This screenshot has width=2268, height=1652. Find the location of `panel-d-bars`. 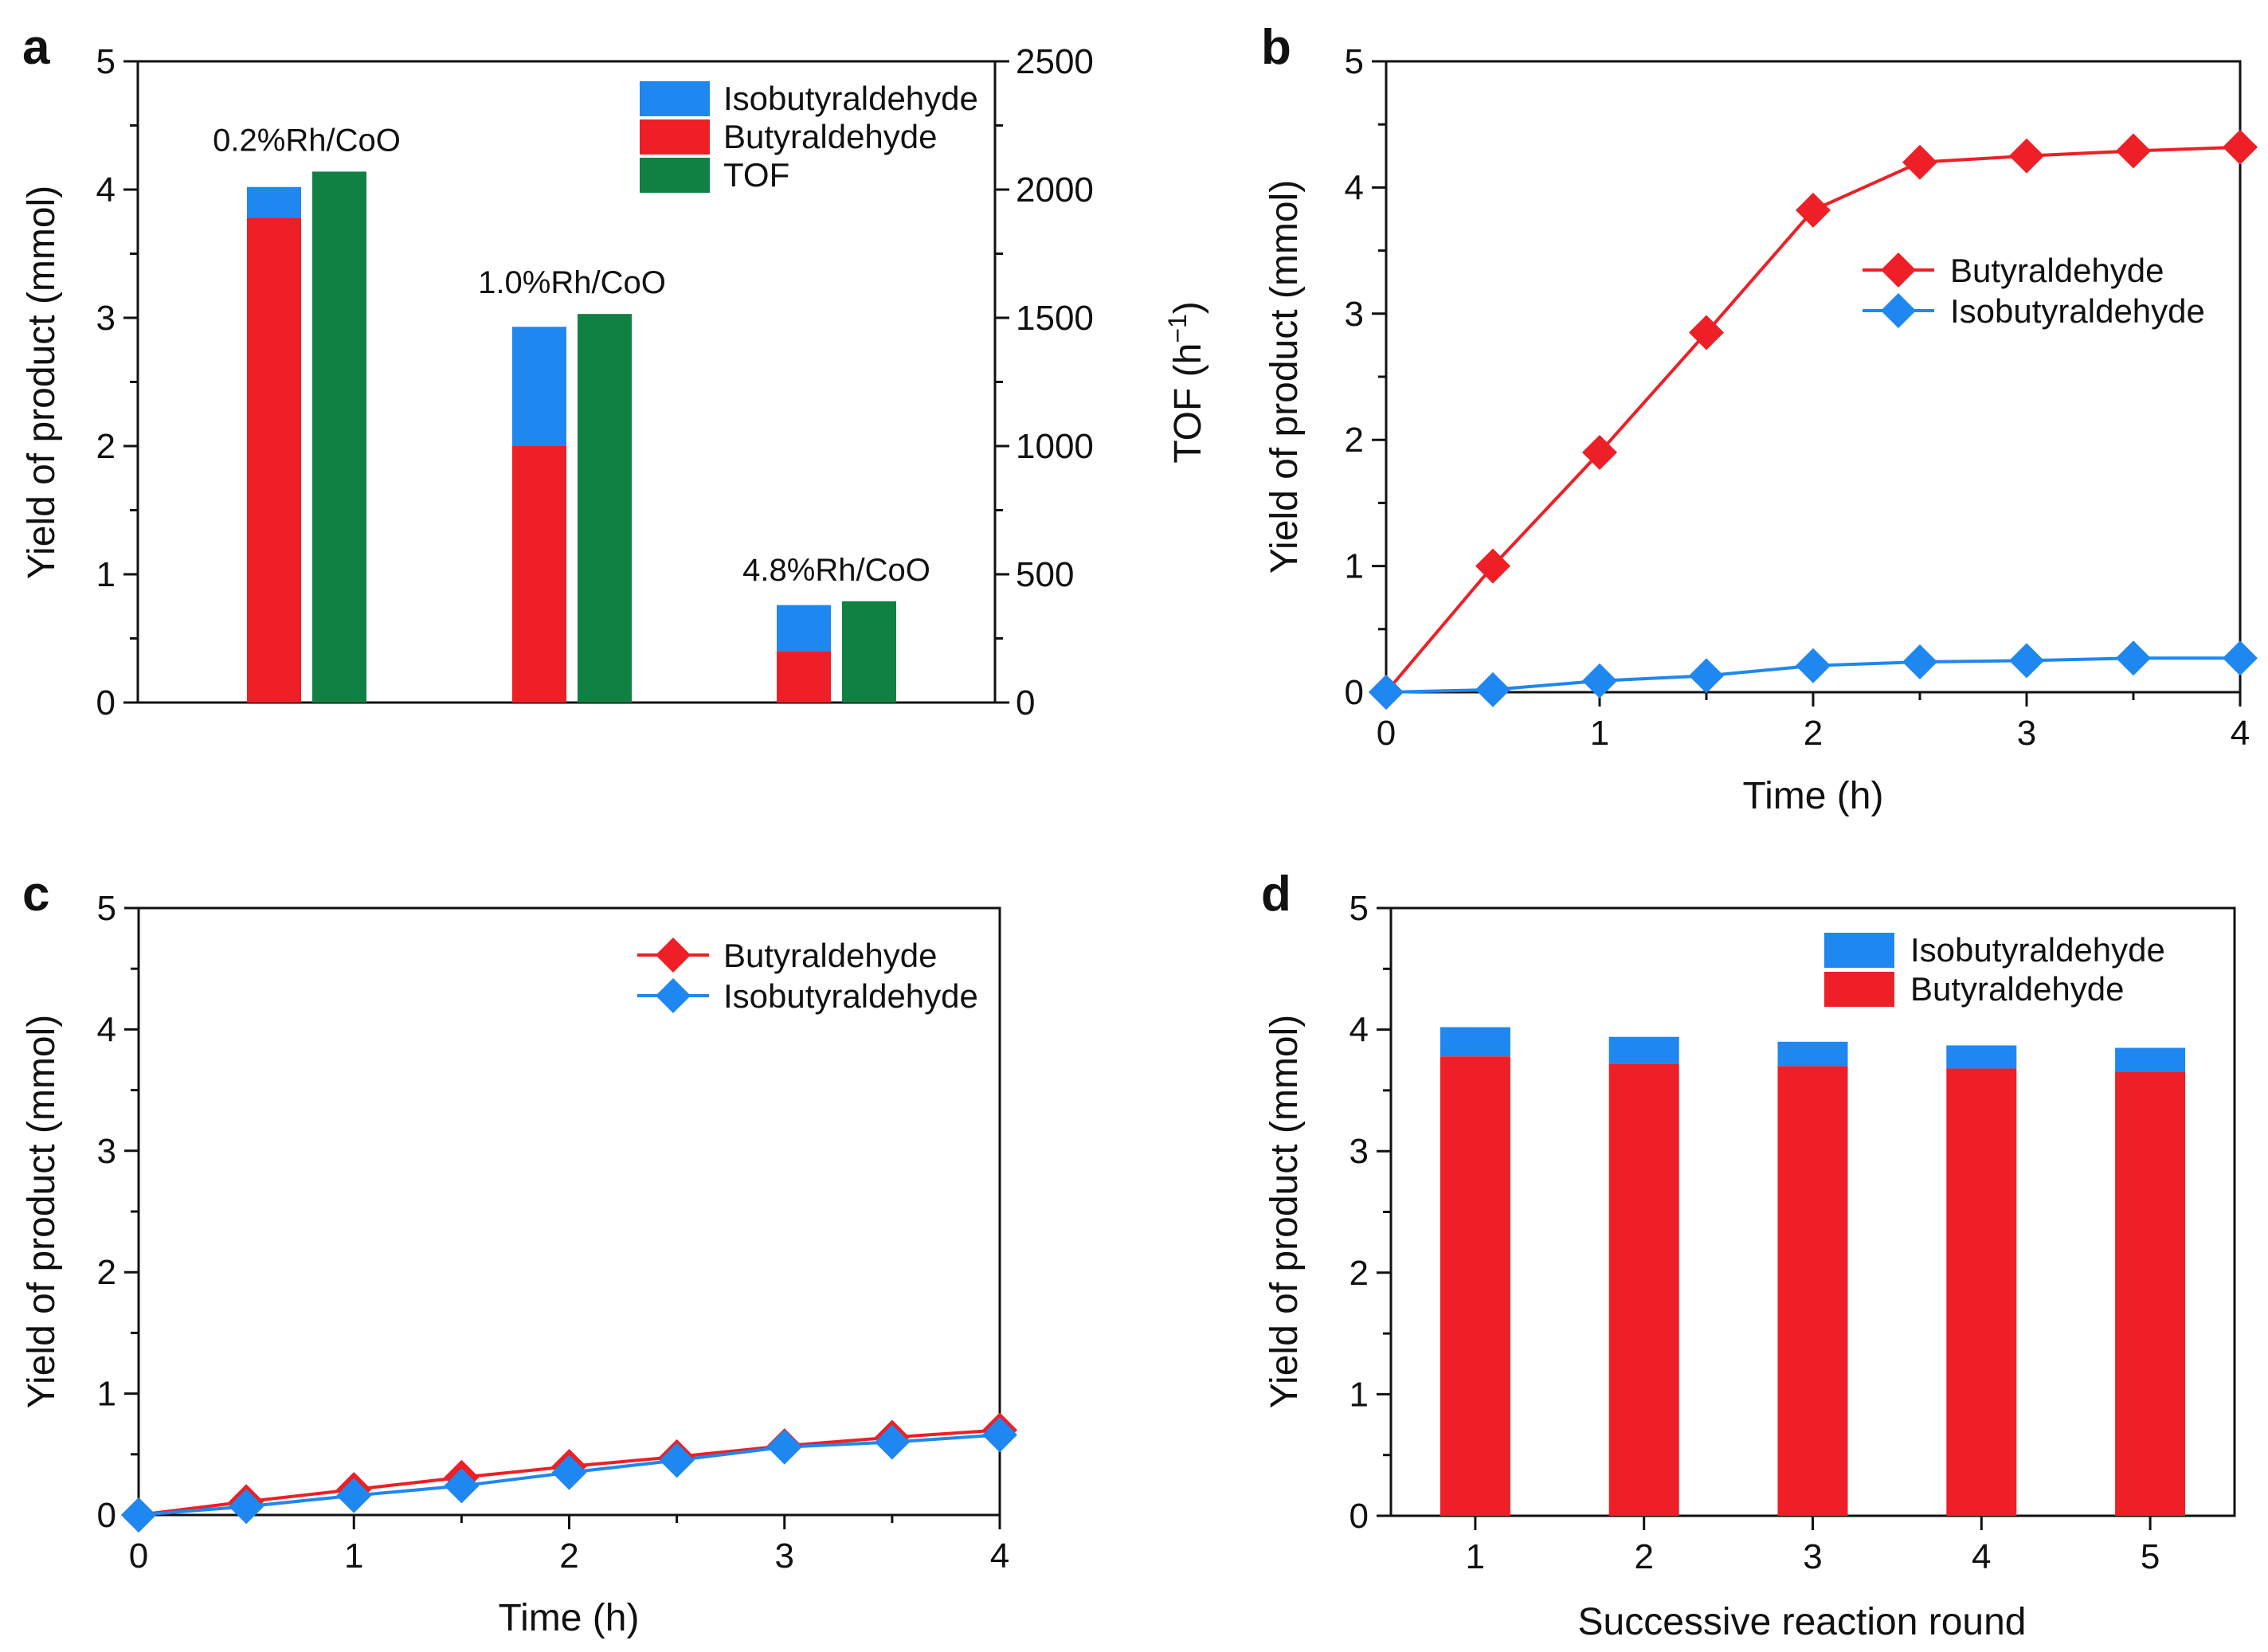

panel-d-bars is located at coordinates (1813, 1271).